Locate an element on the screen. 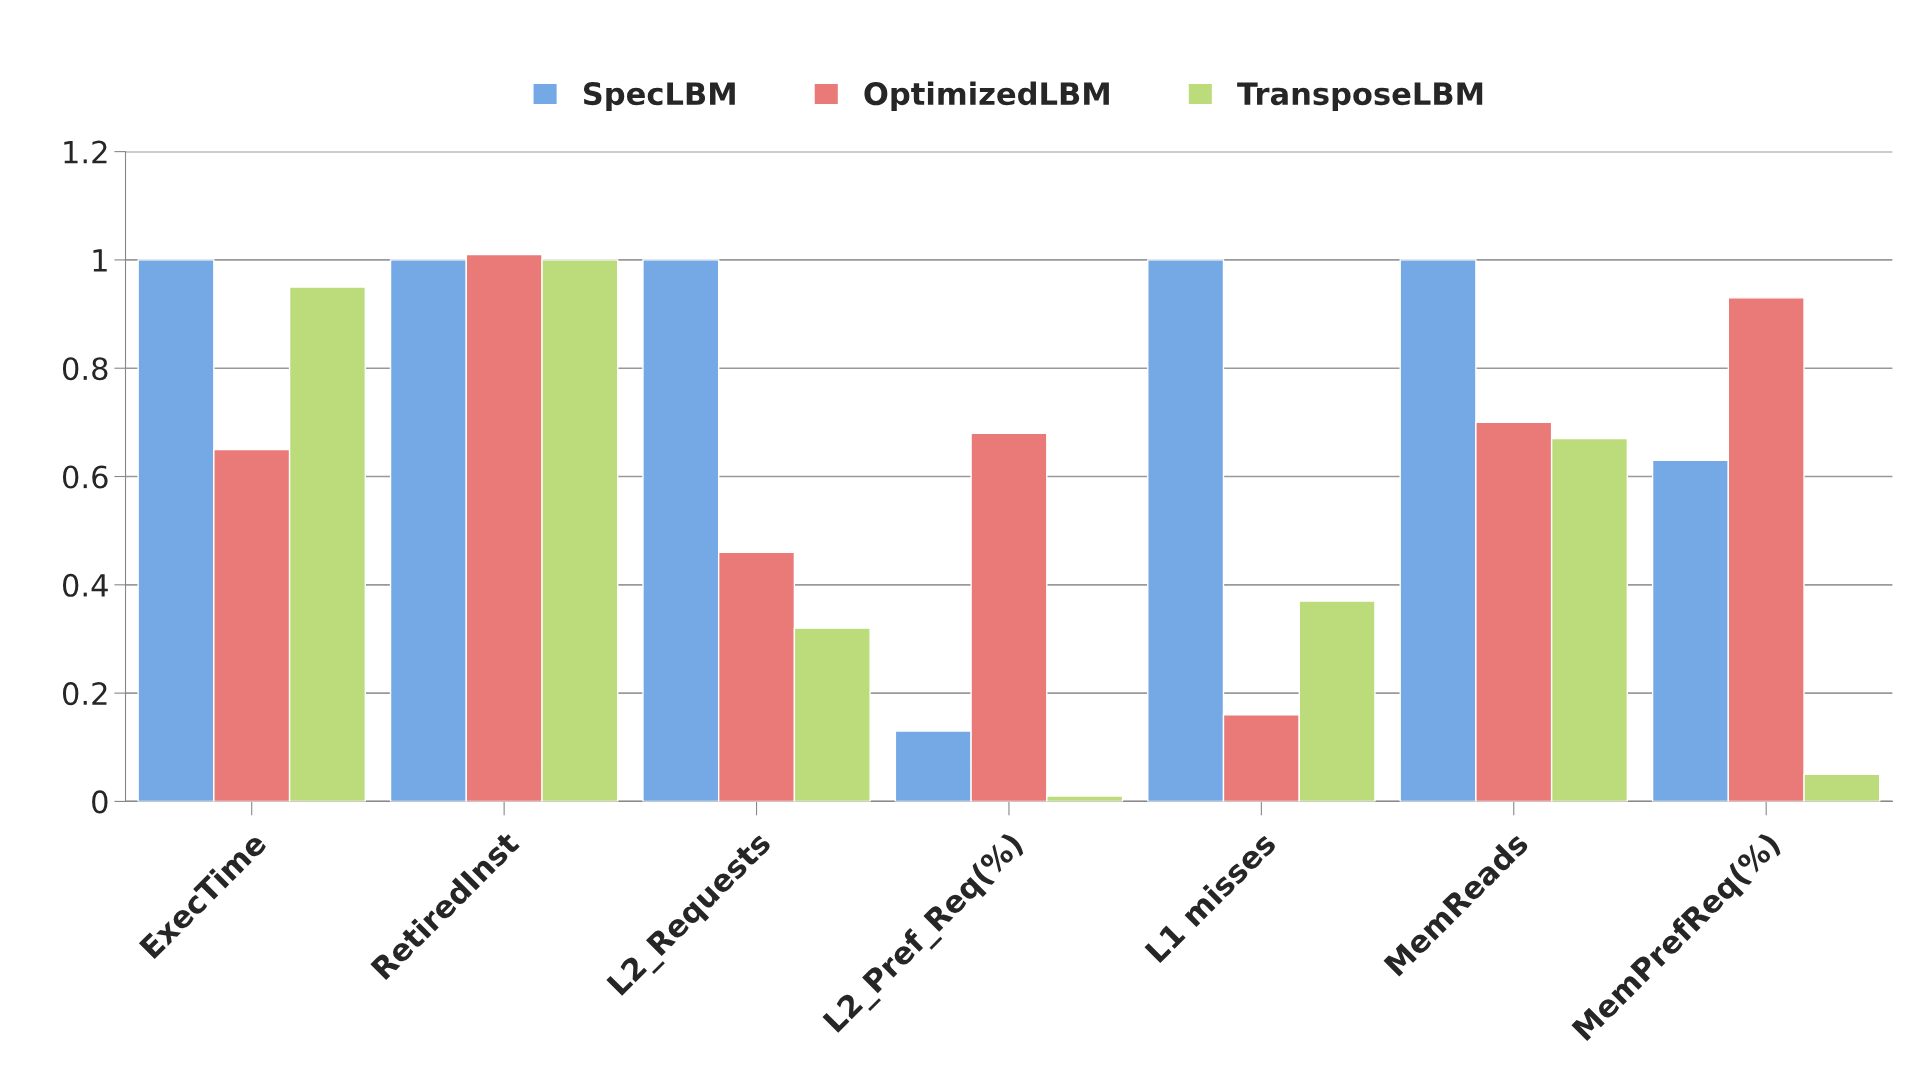  legend-label: TransposeLBM is located at coordinates (1360, 97).